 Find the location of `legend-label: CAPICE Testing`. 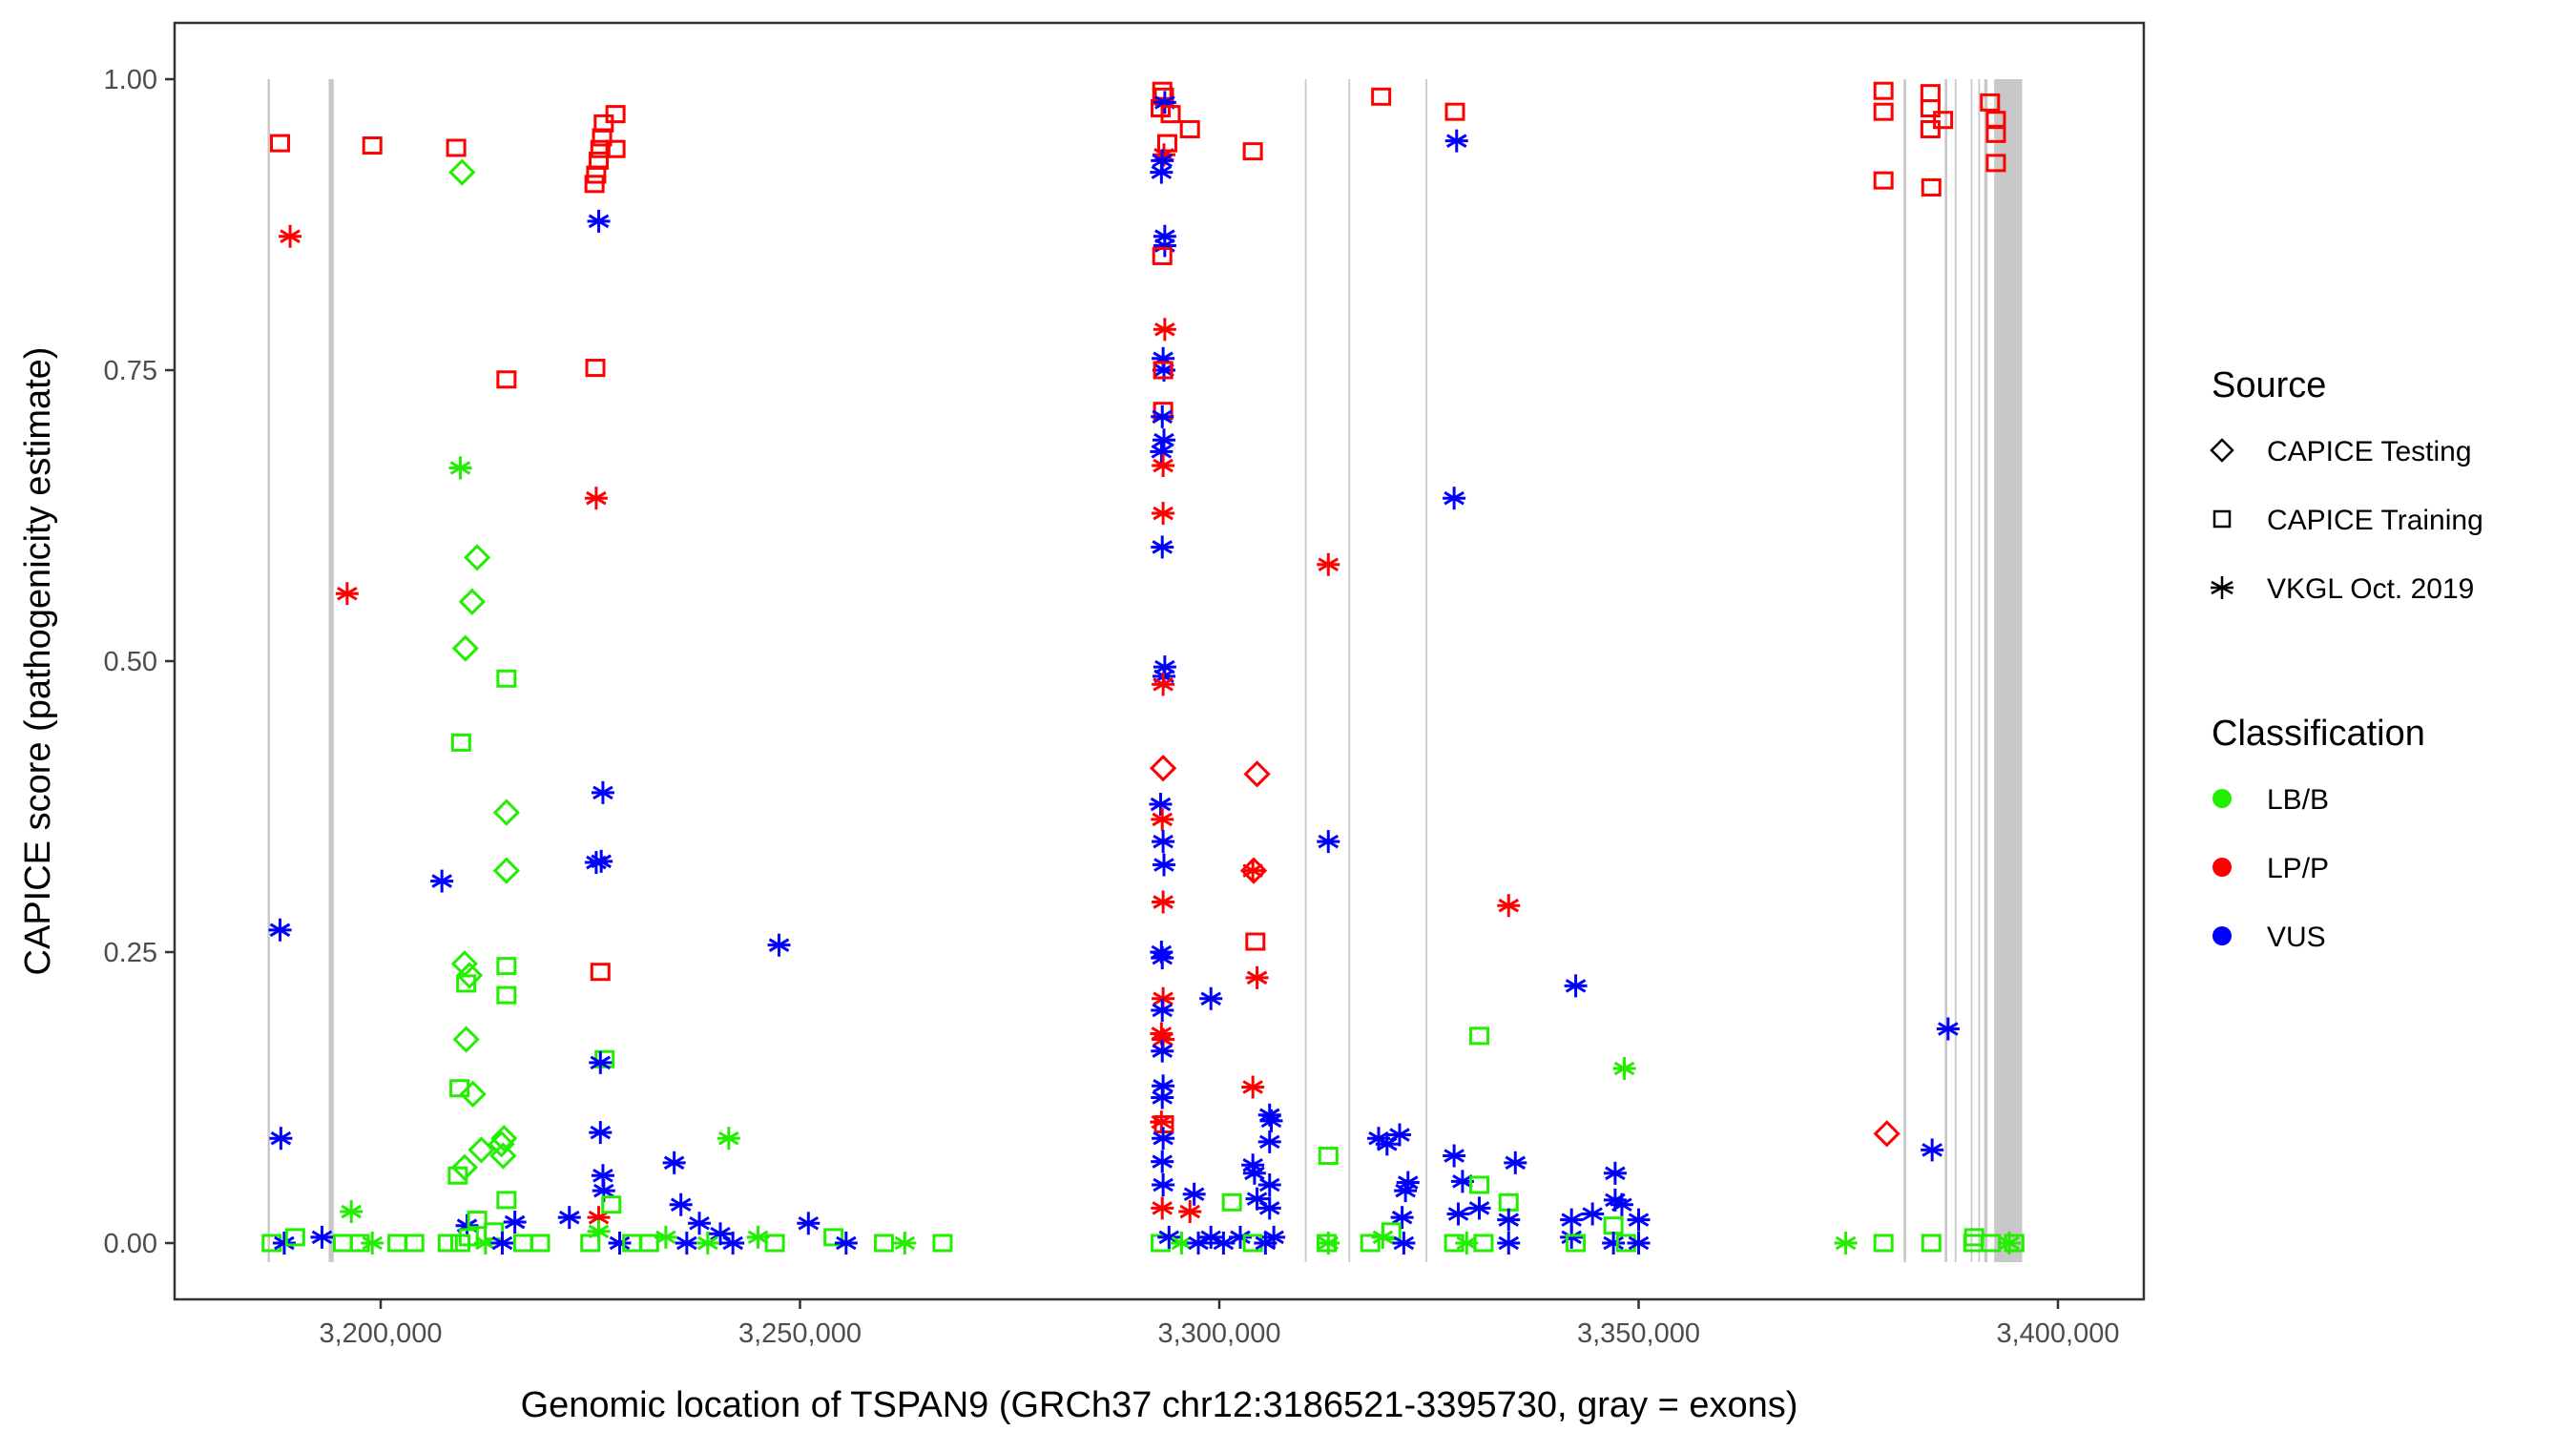

legend-label: CAPICE Testing is located at coordinates (2369, 452).